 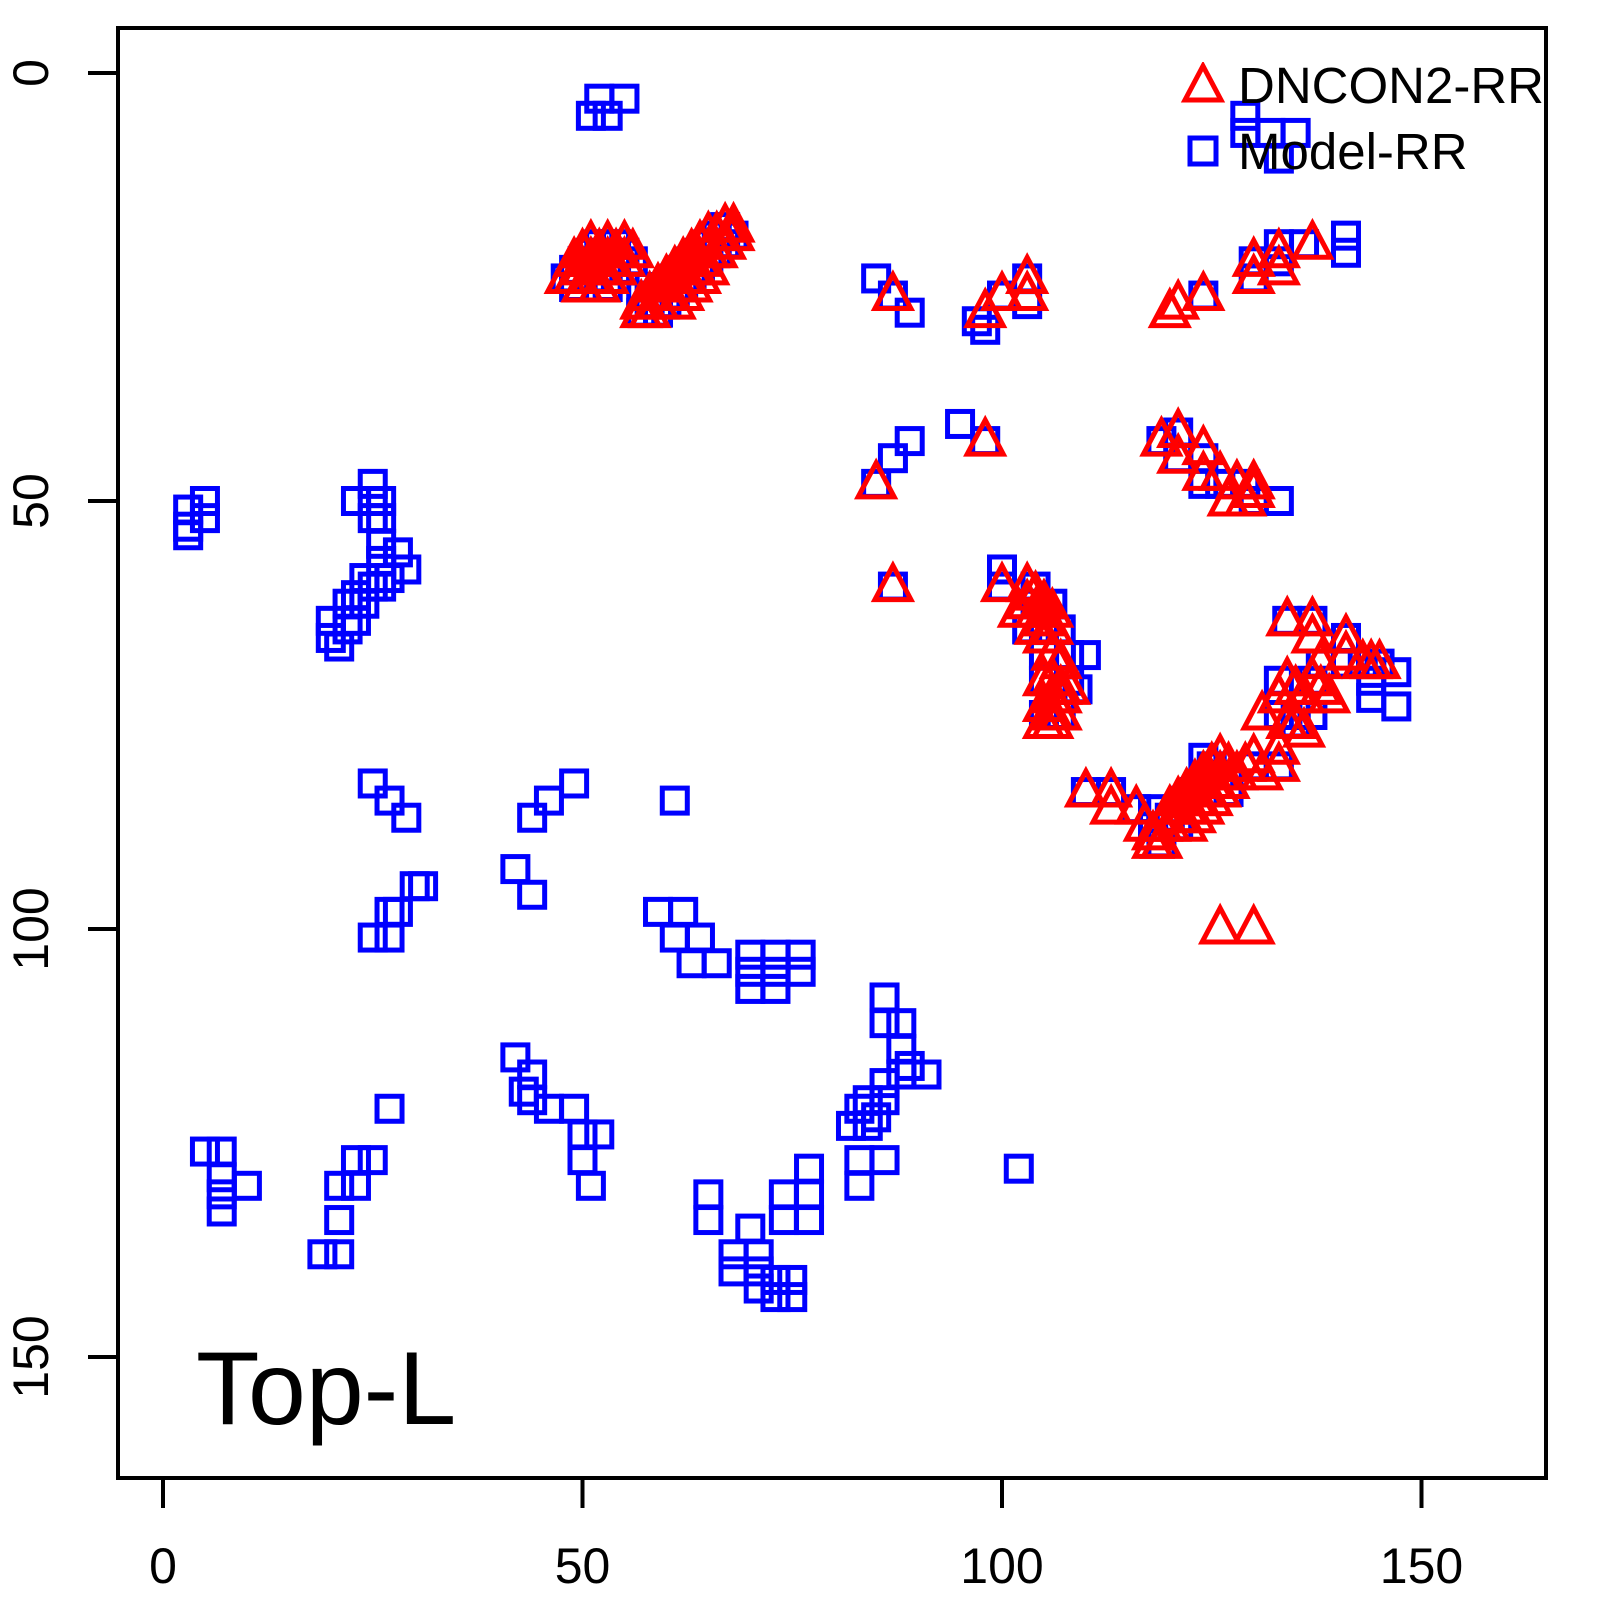 I want to click on y-tick-label: 100, so click(x=31, y=928).